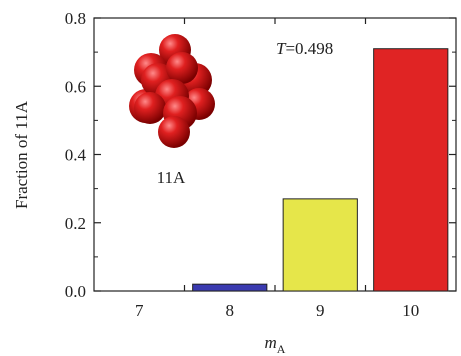 The height and width of the screenshot is (356, 461). Describe the element at coordinates (75, 18) in the screenshot. I see `y-tick-label: 0.8` at that location.